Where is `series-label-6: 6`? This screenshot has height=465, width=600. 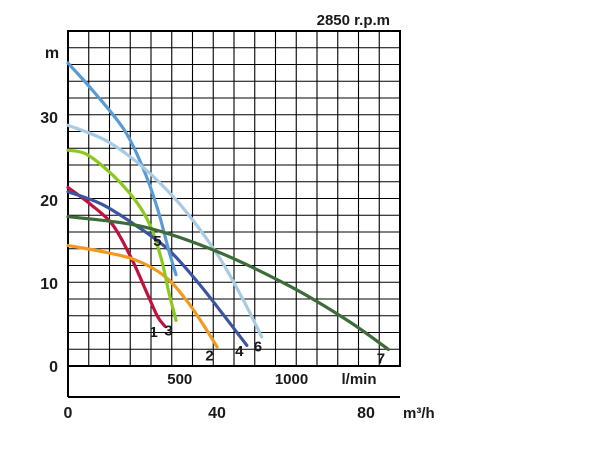
series-label-6: 6 is located at coordinates (258, 346).